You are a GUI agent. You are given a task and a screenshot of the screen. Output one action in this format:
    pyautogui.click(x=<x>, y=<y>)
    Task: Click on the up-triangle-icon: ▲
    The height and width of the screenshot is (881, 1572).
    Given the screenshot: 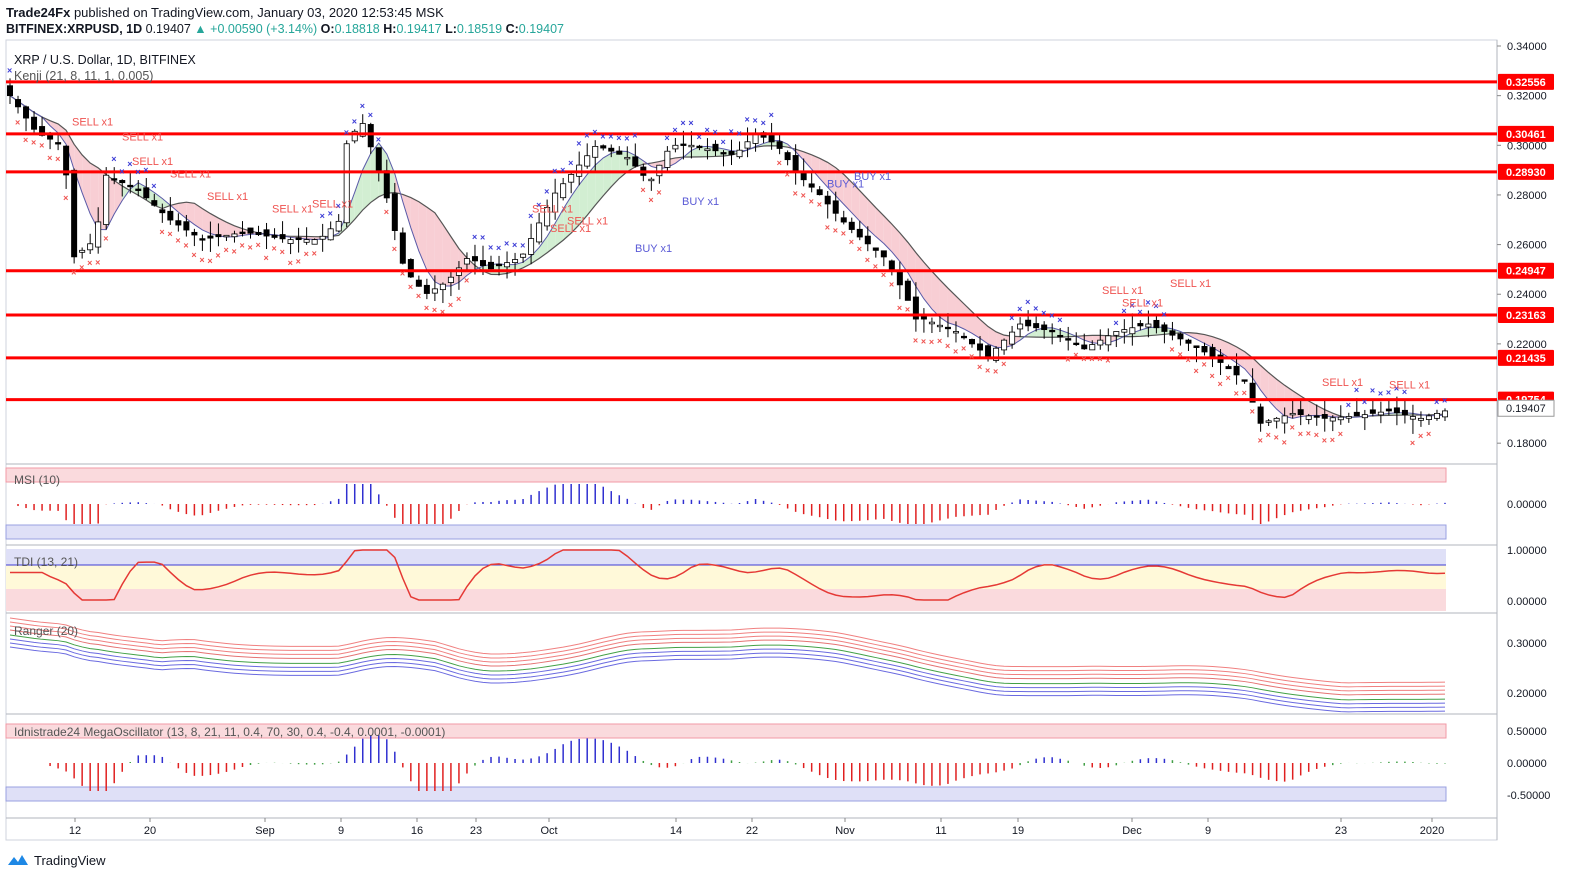 What is the action you would take?
    pyautogui.click(x=200, y=29)
    